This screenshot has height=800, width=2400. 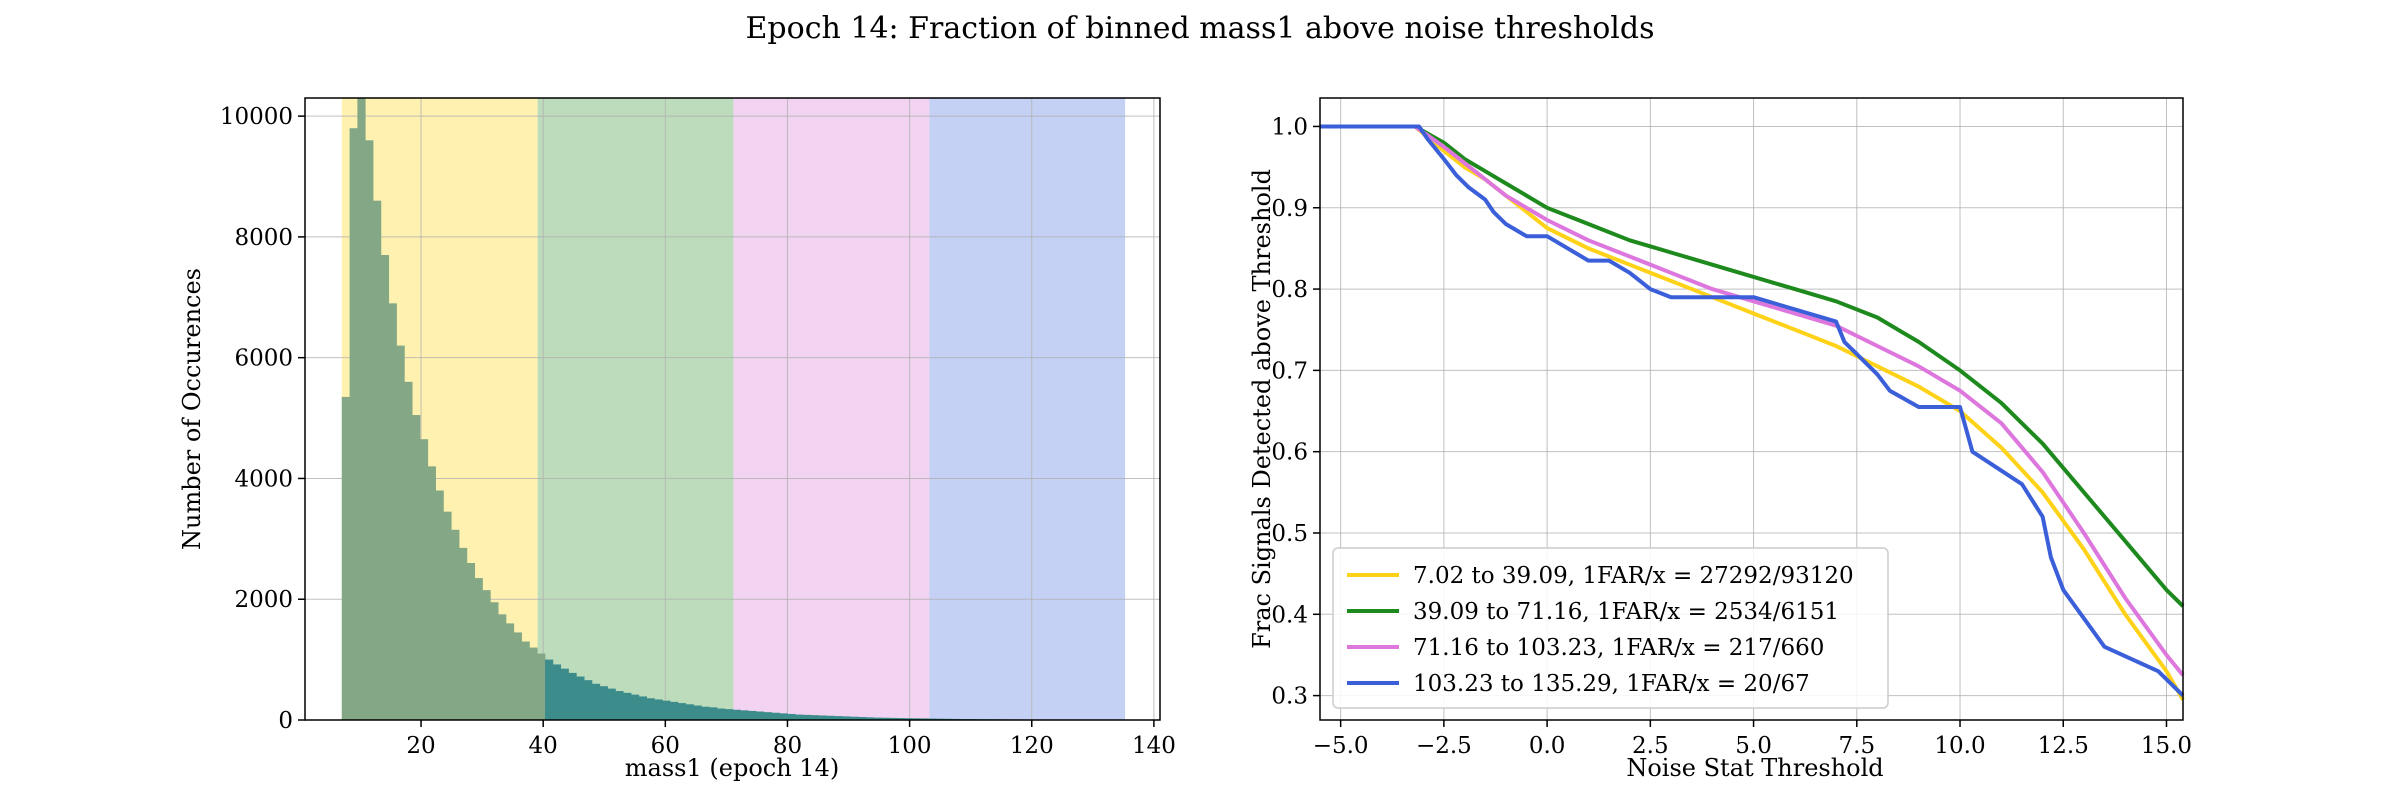 I want to click on line-chart-x-tick-label: −2.5, so click(x=1444, y=746).